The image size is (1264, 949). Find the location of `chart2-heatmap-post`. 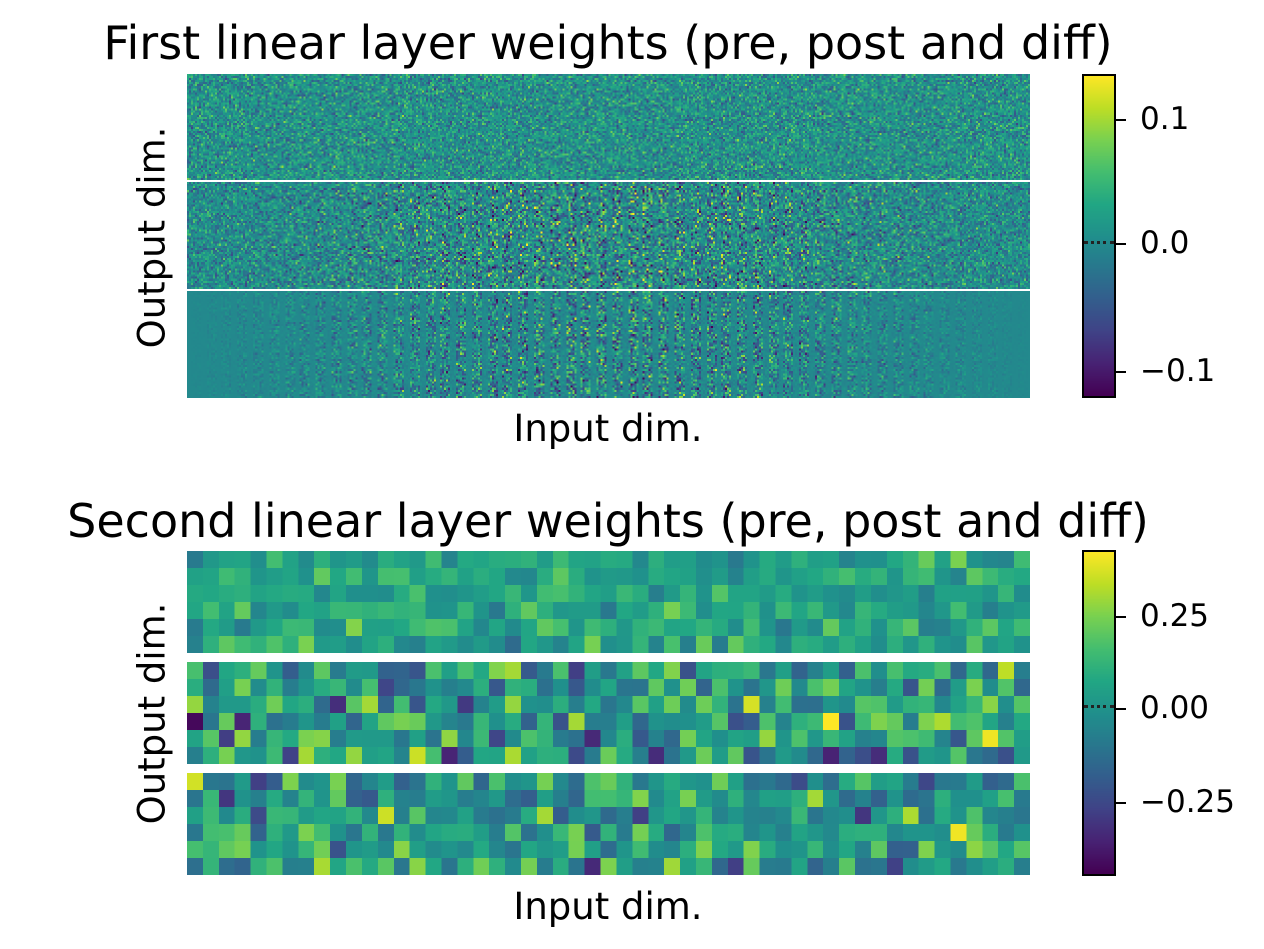

chart2-heatmap-post is located at coordinates (608, 713).